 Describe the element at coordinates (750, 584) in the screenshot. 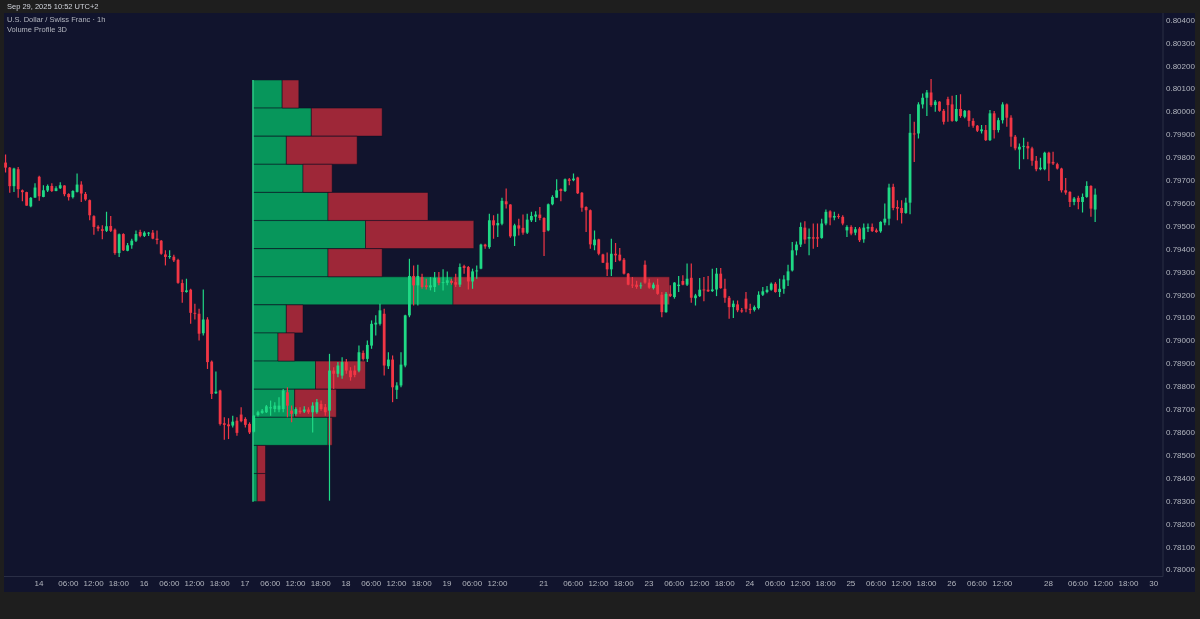

I see `x-tick-label: 24` at that location.